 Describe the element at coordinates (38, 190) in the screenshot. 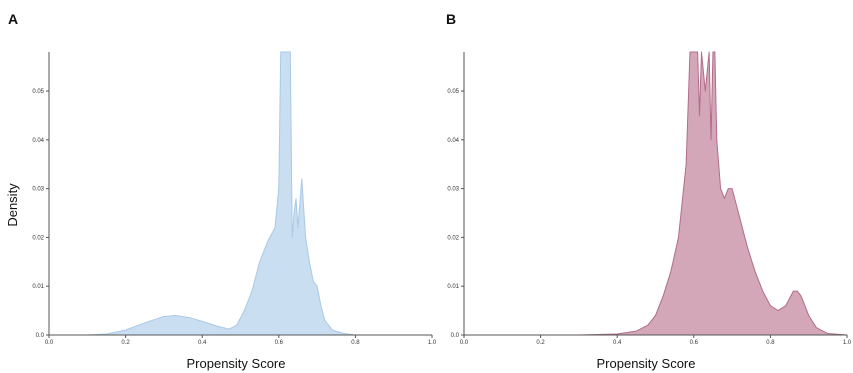

I see `panel-a-y-tick-label: 0.03` at that location.